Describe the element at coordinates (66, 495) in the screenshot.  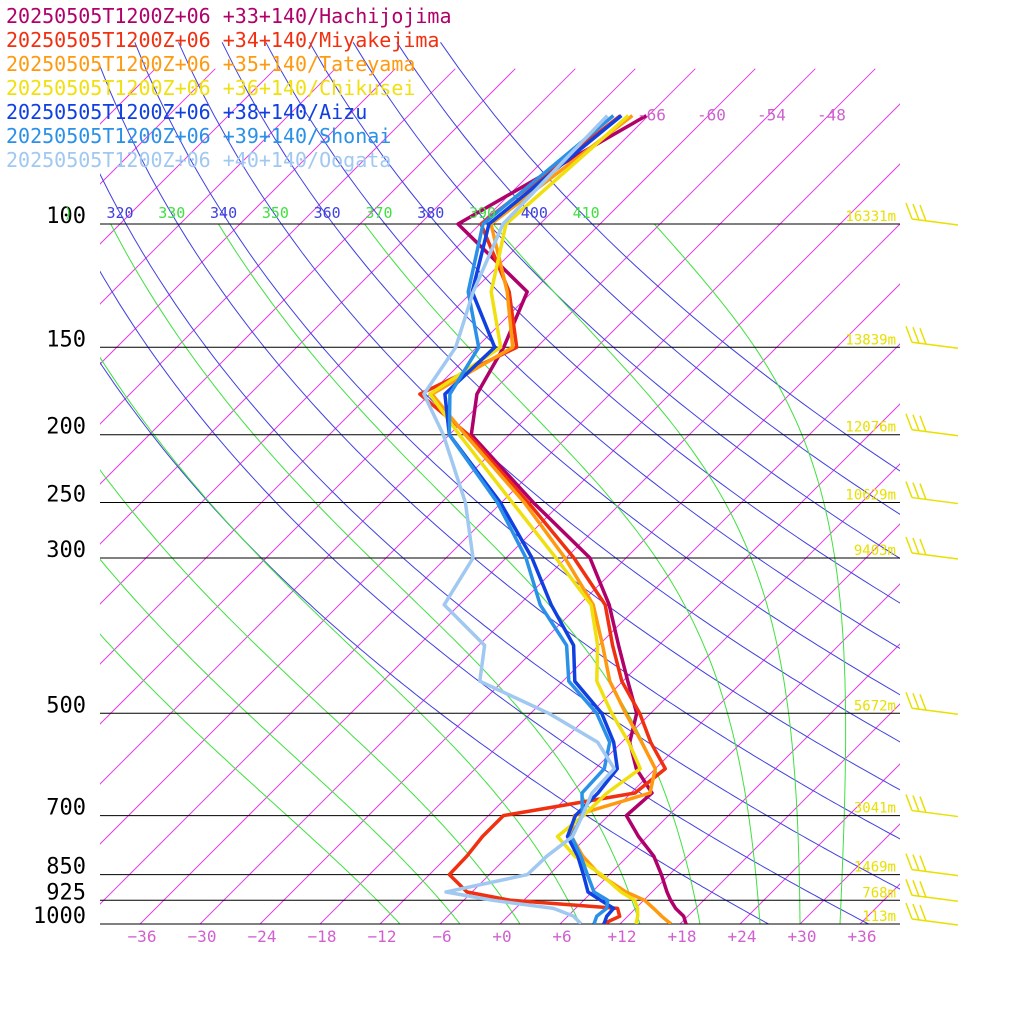
I see `pressure-tick-label: 250` at that location.